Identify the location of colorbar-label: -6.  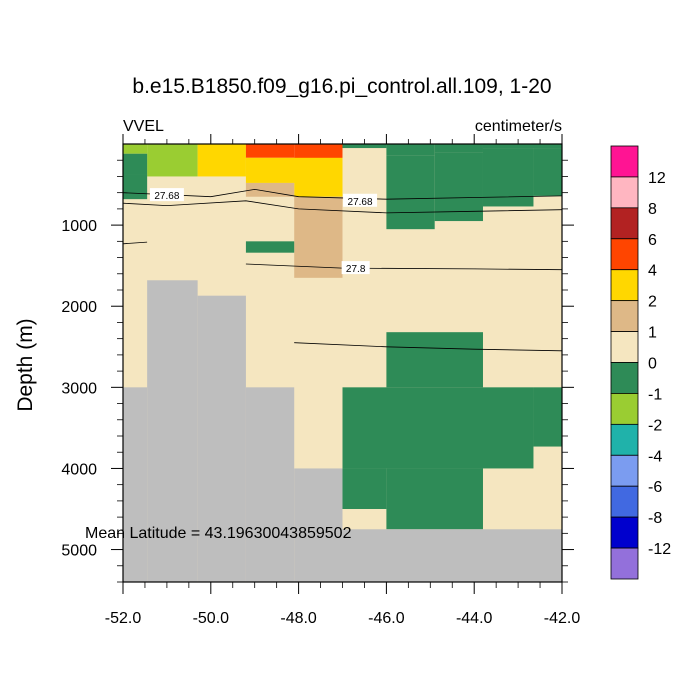
(655, 487).